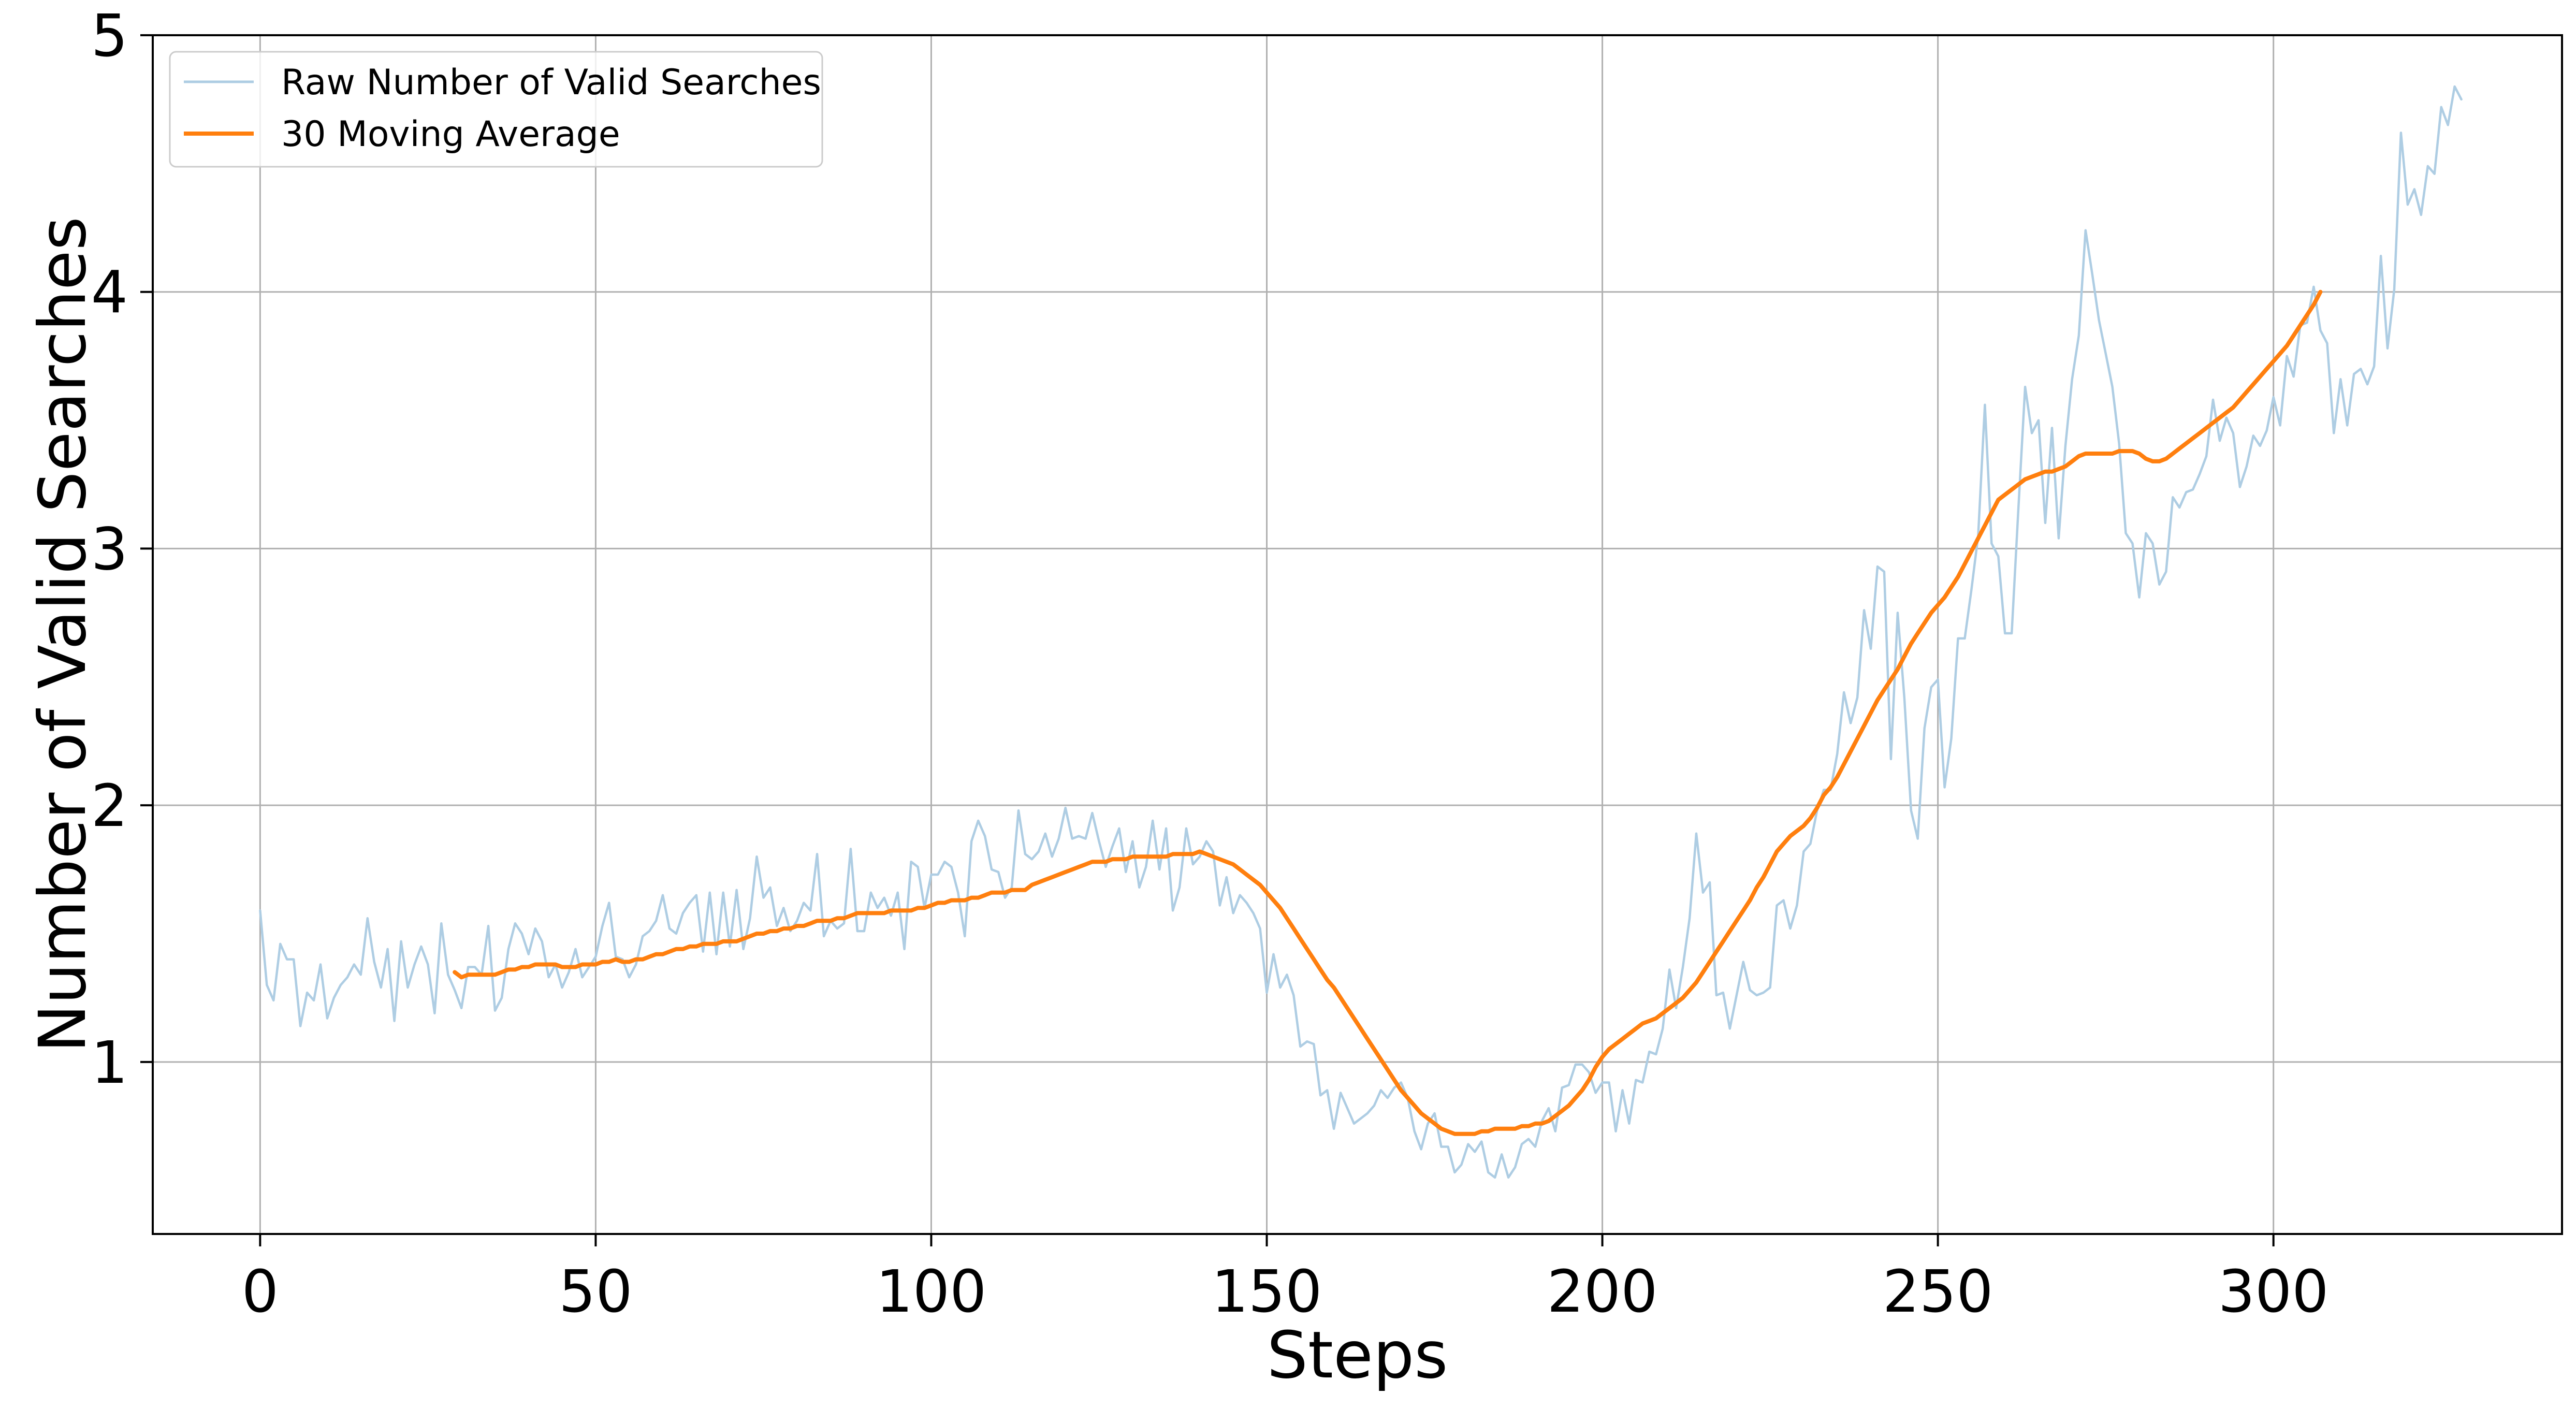 Image resolution: width=2576 pixels, height=1409 pixels. I want to click on y-tick-label: 2, so click(110, 807).